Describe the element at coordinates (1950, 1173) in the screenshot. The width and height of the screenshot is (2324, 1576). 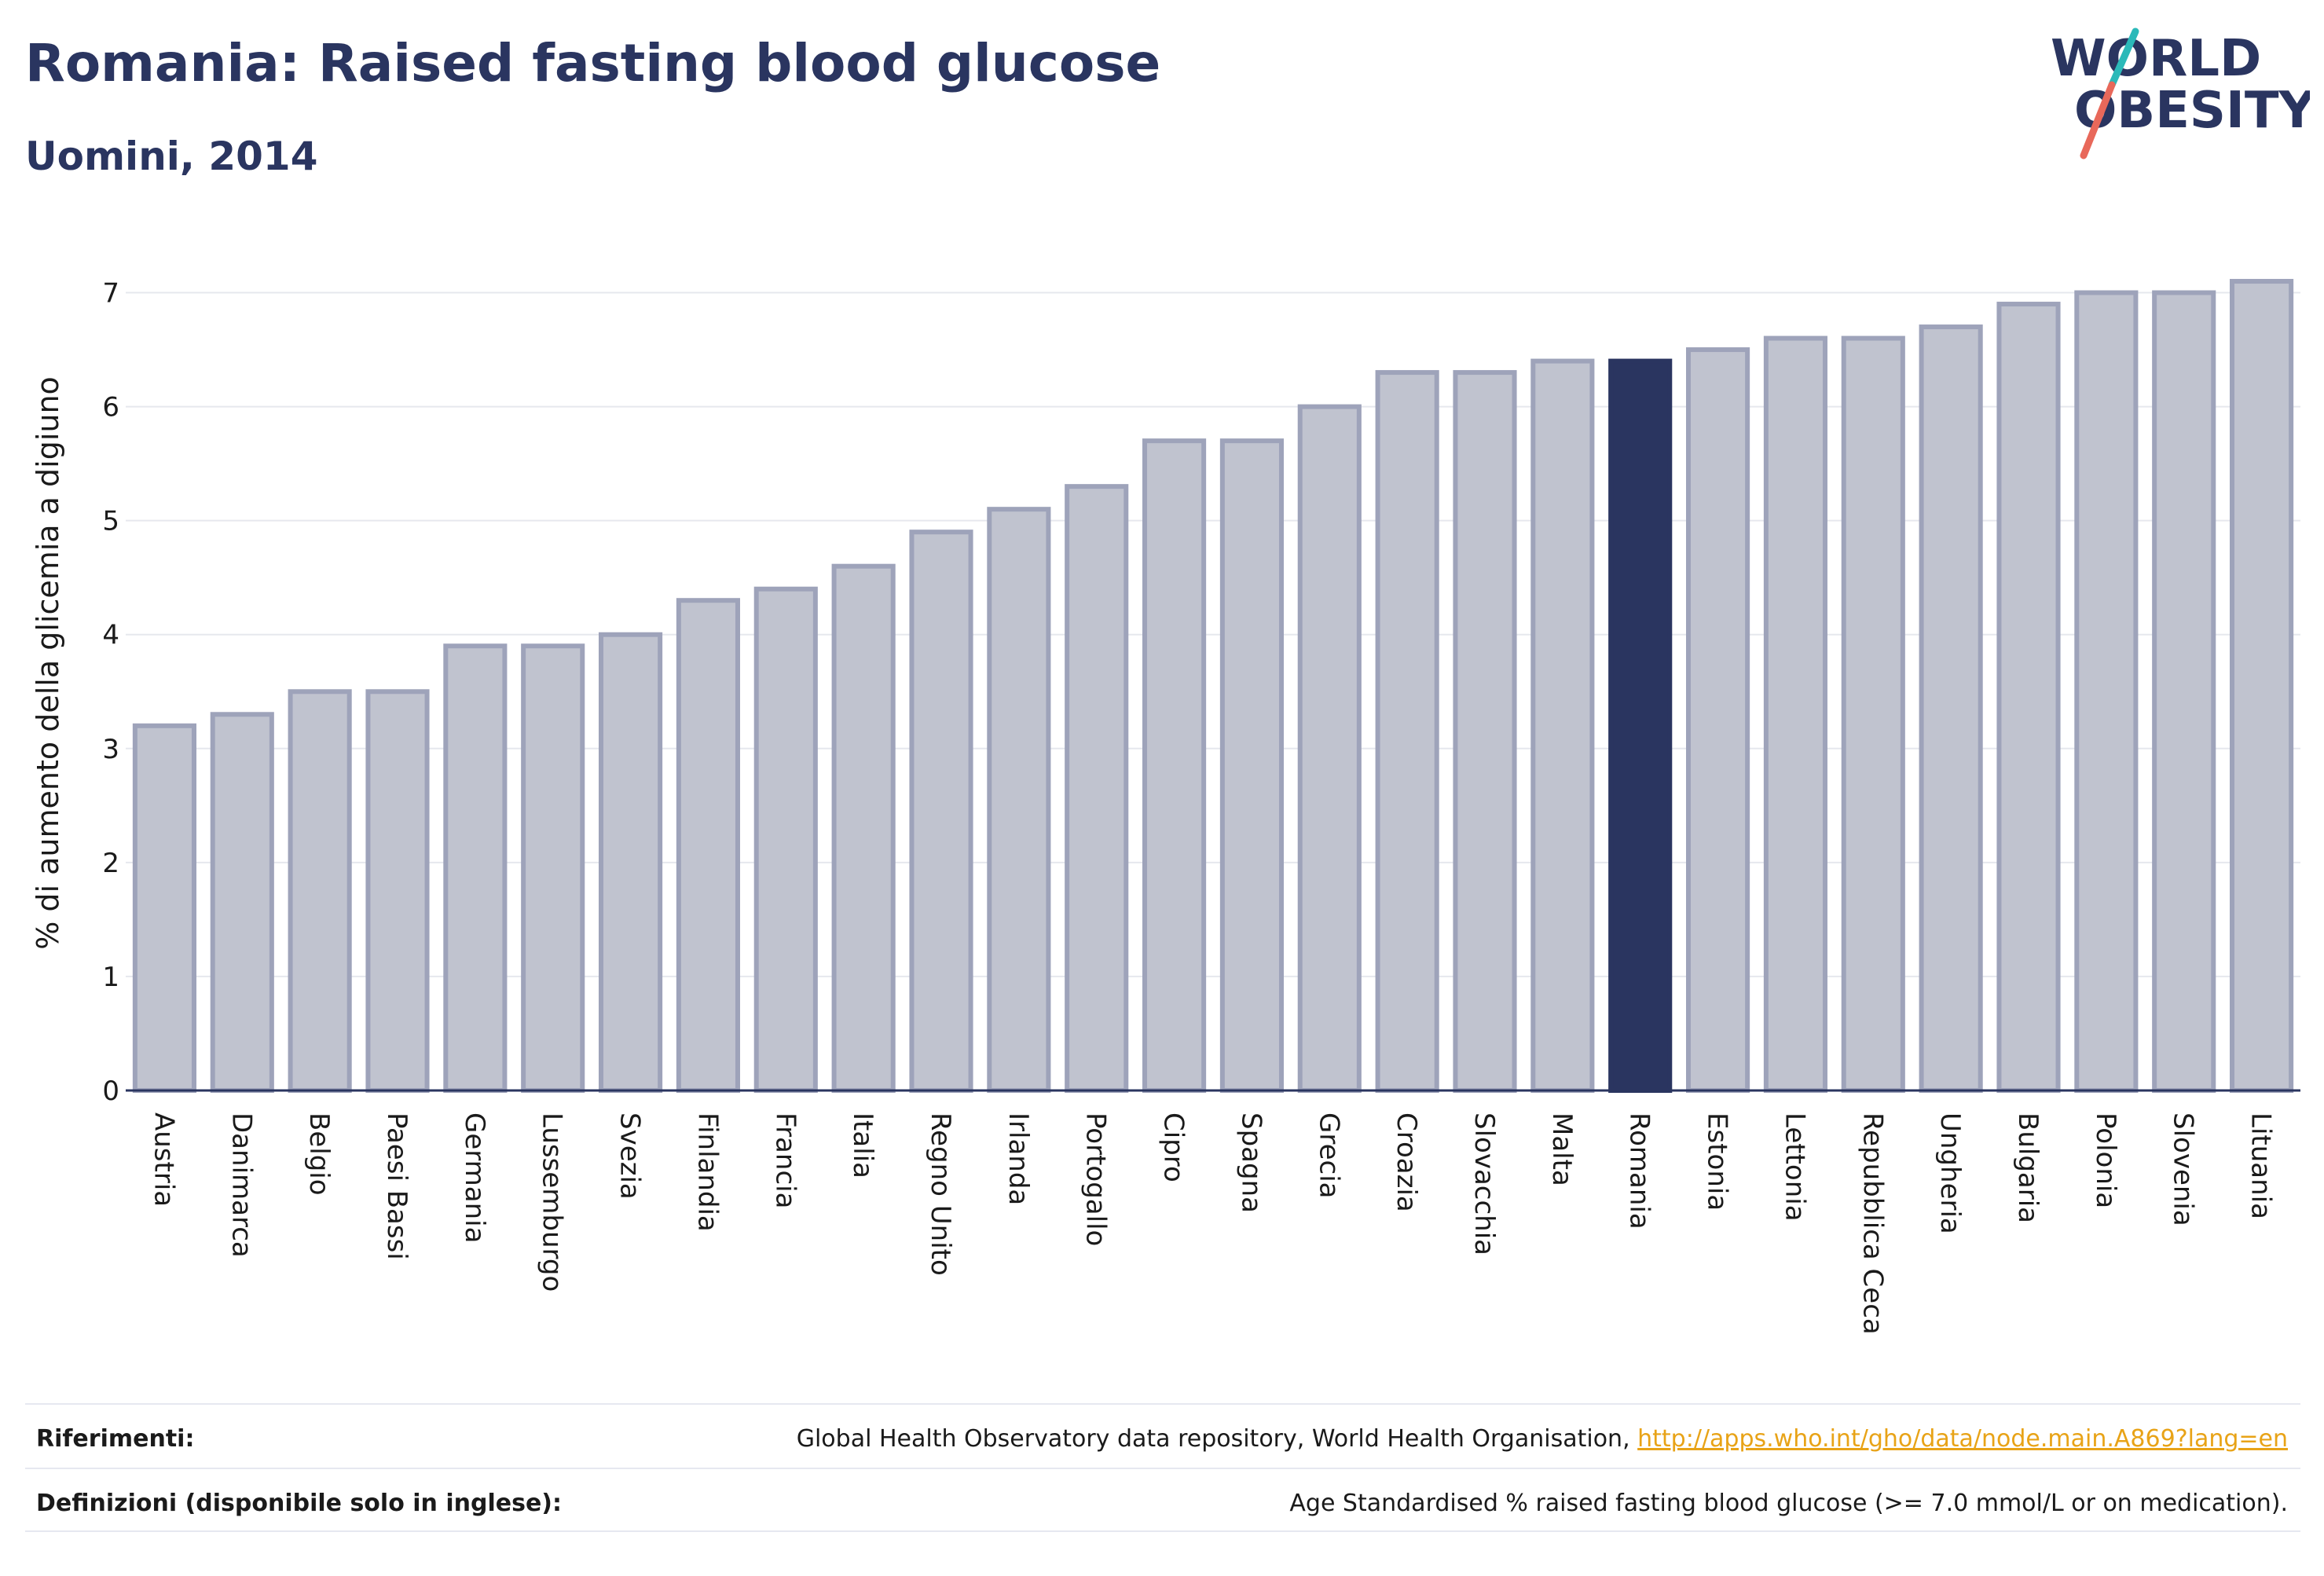
I see `x-tick-label: Ungheria` at that location.